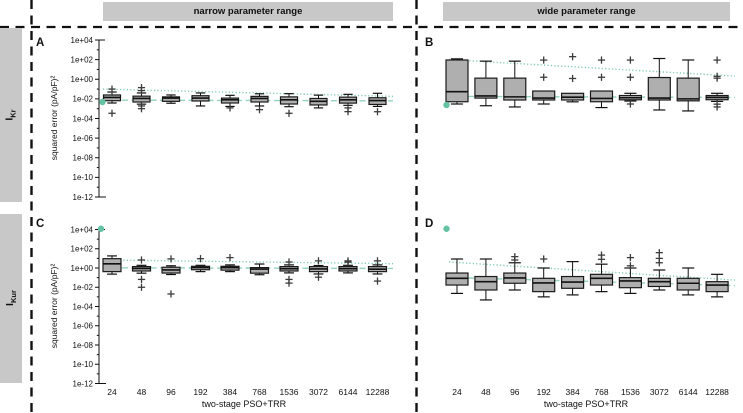 The image size is (743, 413). What do you see at coordinates (83, 383) in the screenshot?
I see `y-tick-label: 1e-12` at bounding box center [83, 383].